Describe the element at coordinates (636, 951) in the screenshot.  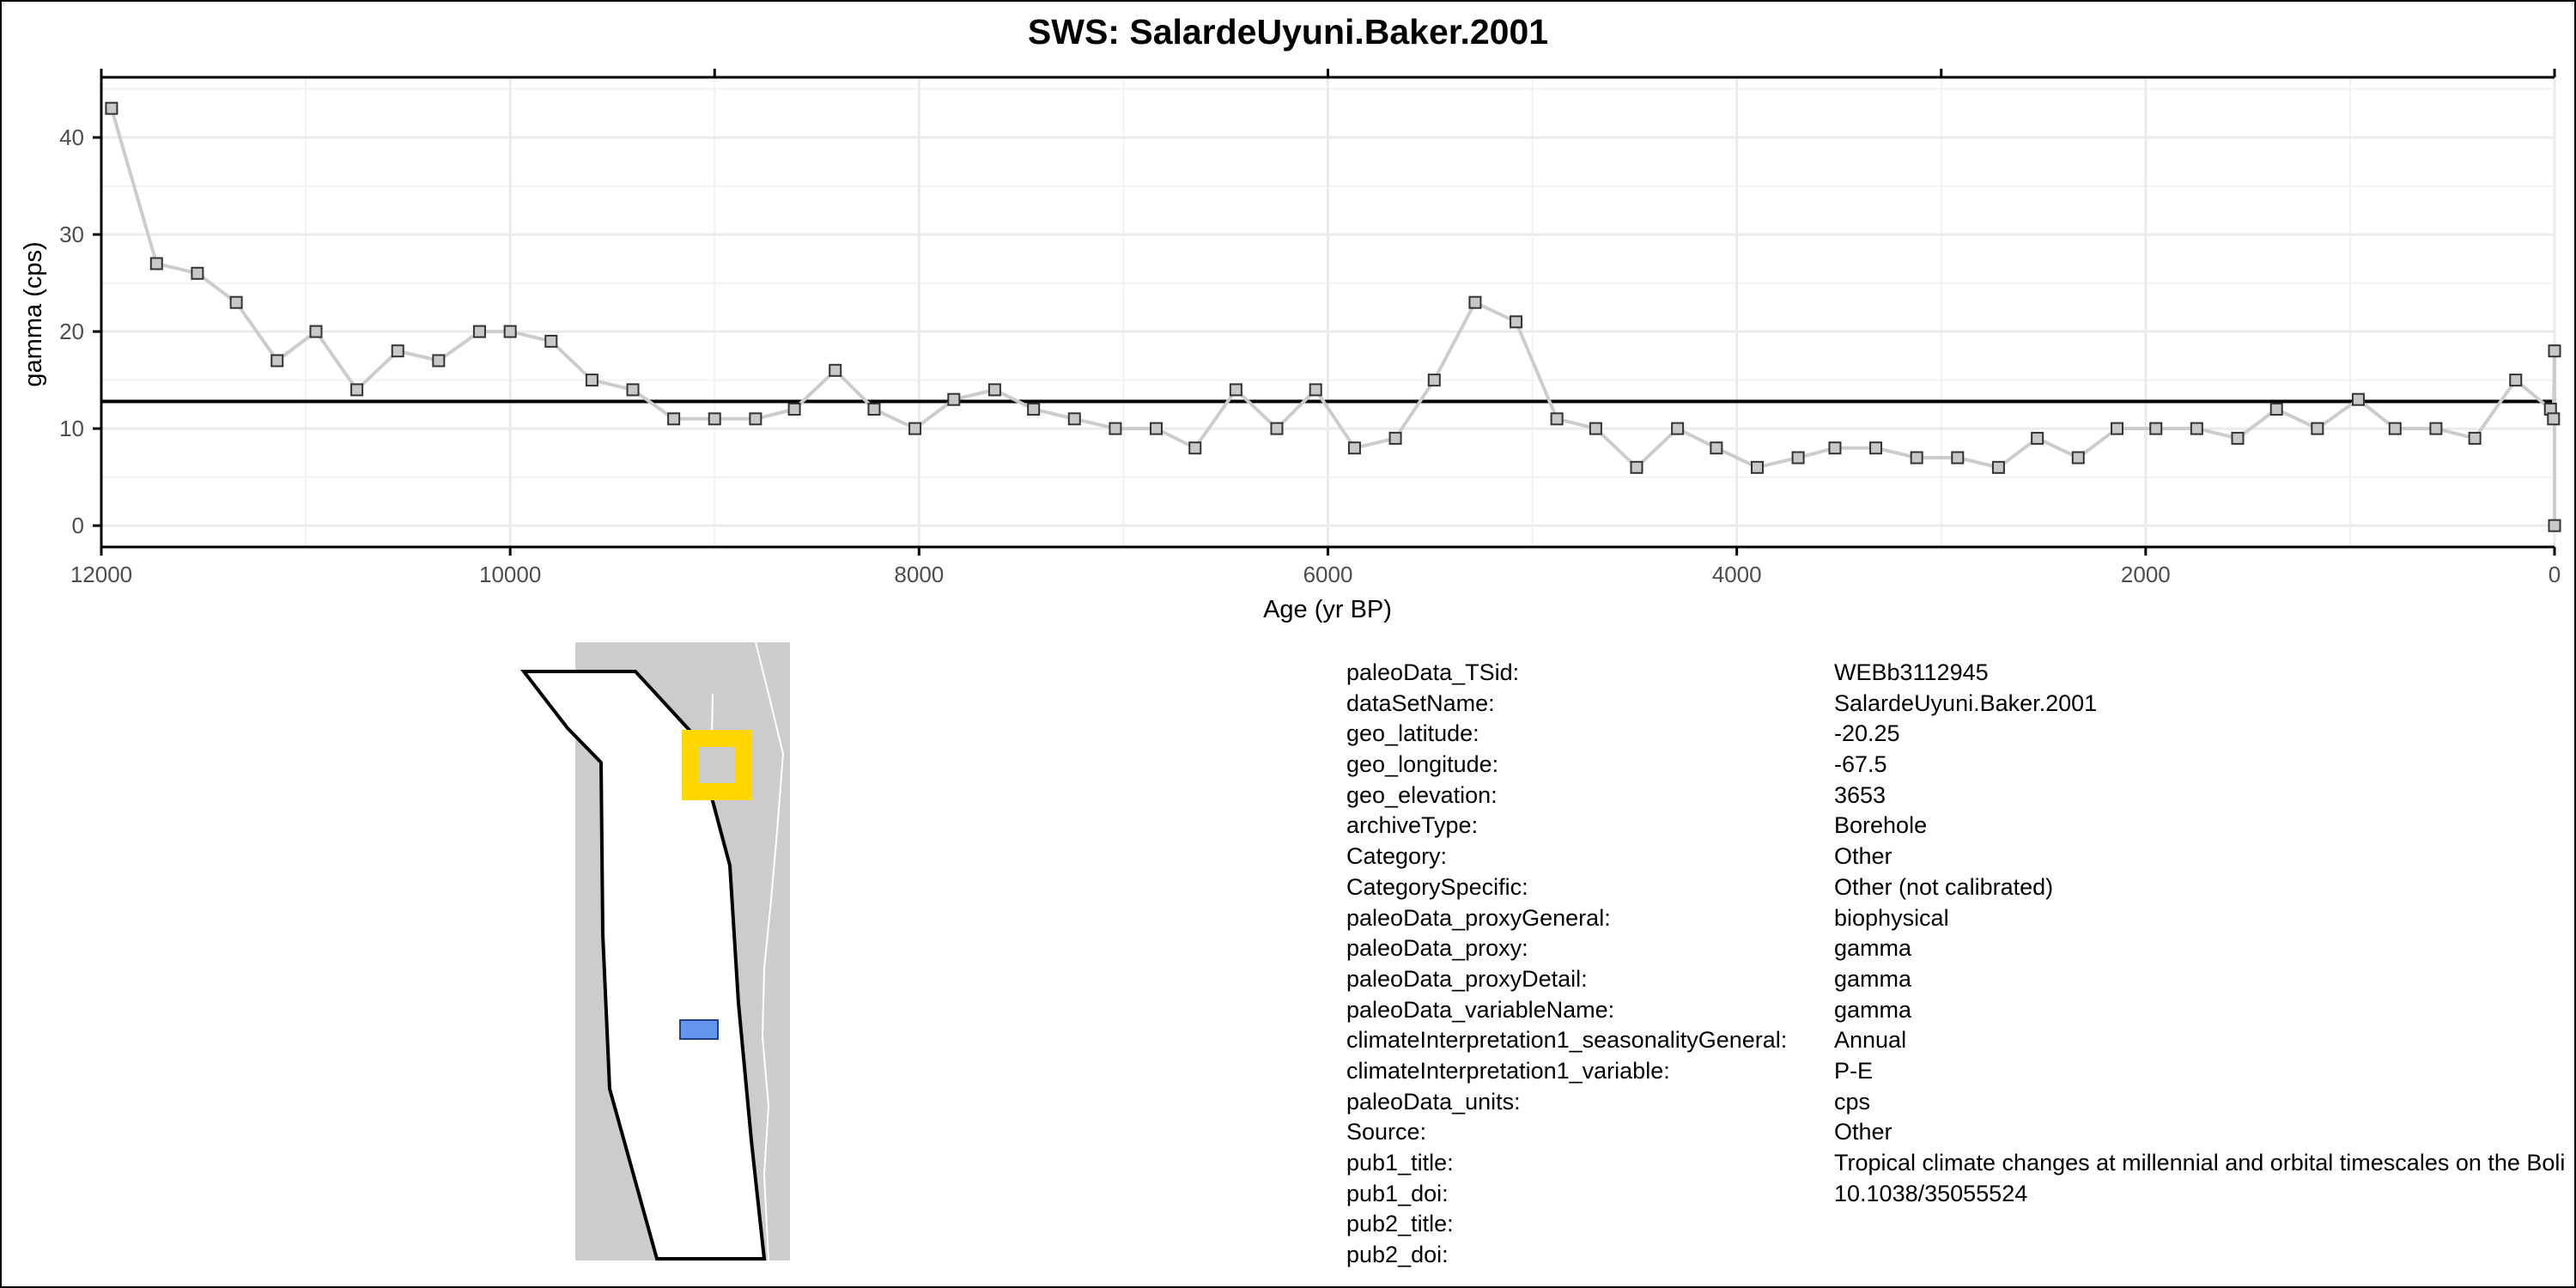
I see `location-map` at that location.